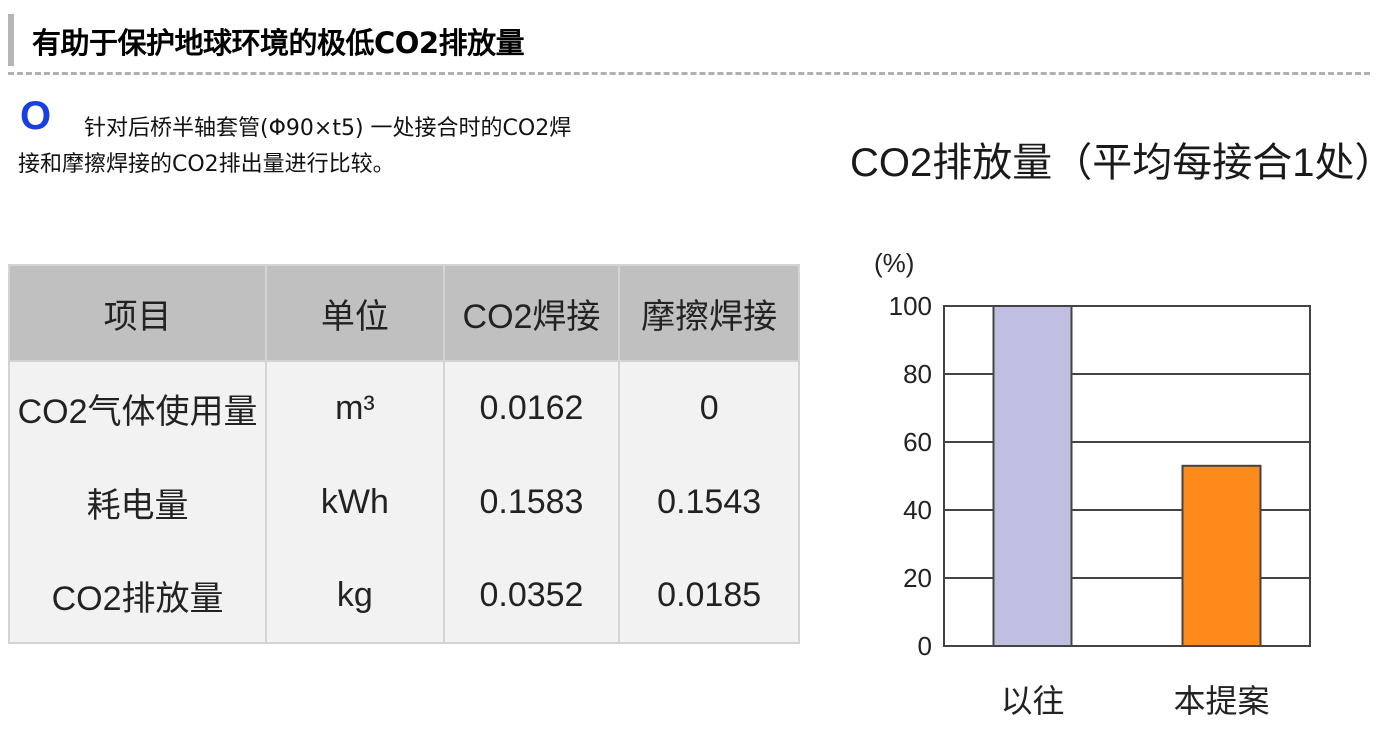 This screenshot has width=1380, height=730. I want to click on table-cell: 0.1583, so click(531, 502).